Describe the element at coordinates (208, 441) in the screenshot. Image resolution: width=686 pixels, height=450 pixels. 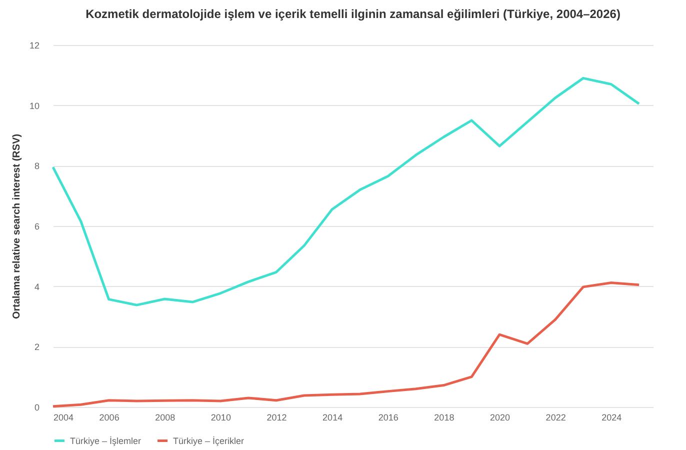
I see `legend-label: Türkiye – İçerikler` at that location.